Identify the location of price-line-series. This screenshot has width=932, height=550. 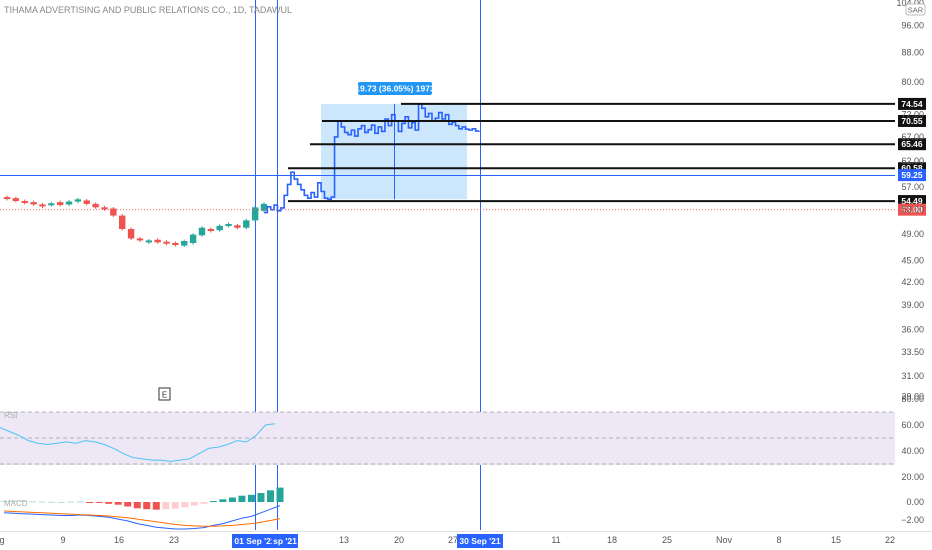
(372, 158).